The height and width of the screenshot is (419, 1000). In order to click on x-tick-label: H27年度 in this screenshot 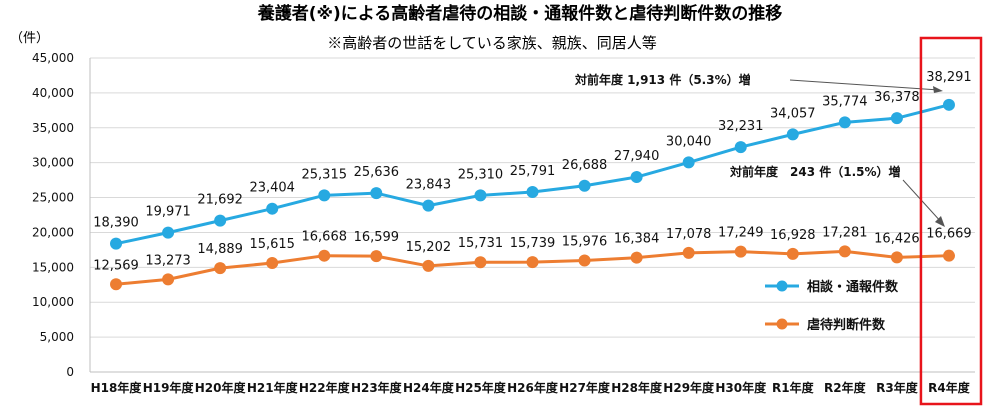, I will do `click(585, 387)`.